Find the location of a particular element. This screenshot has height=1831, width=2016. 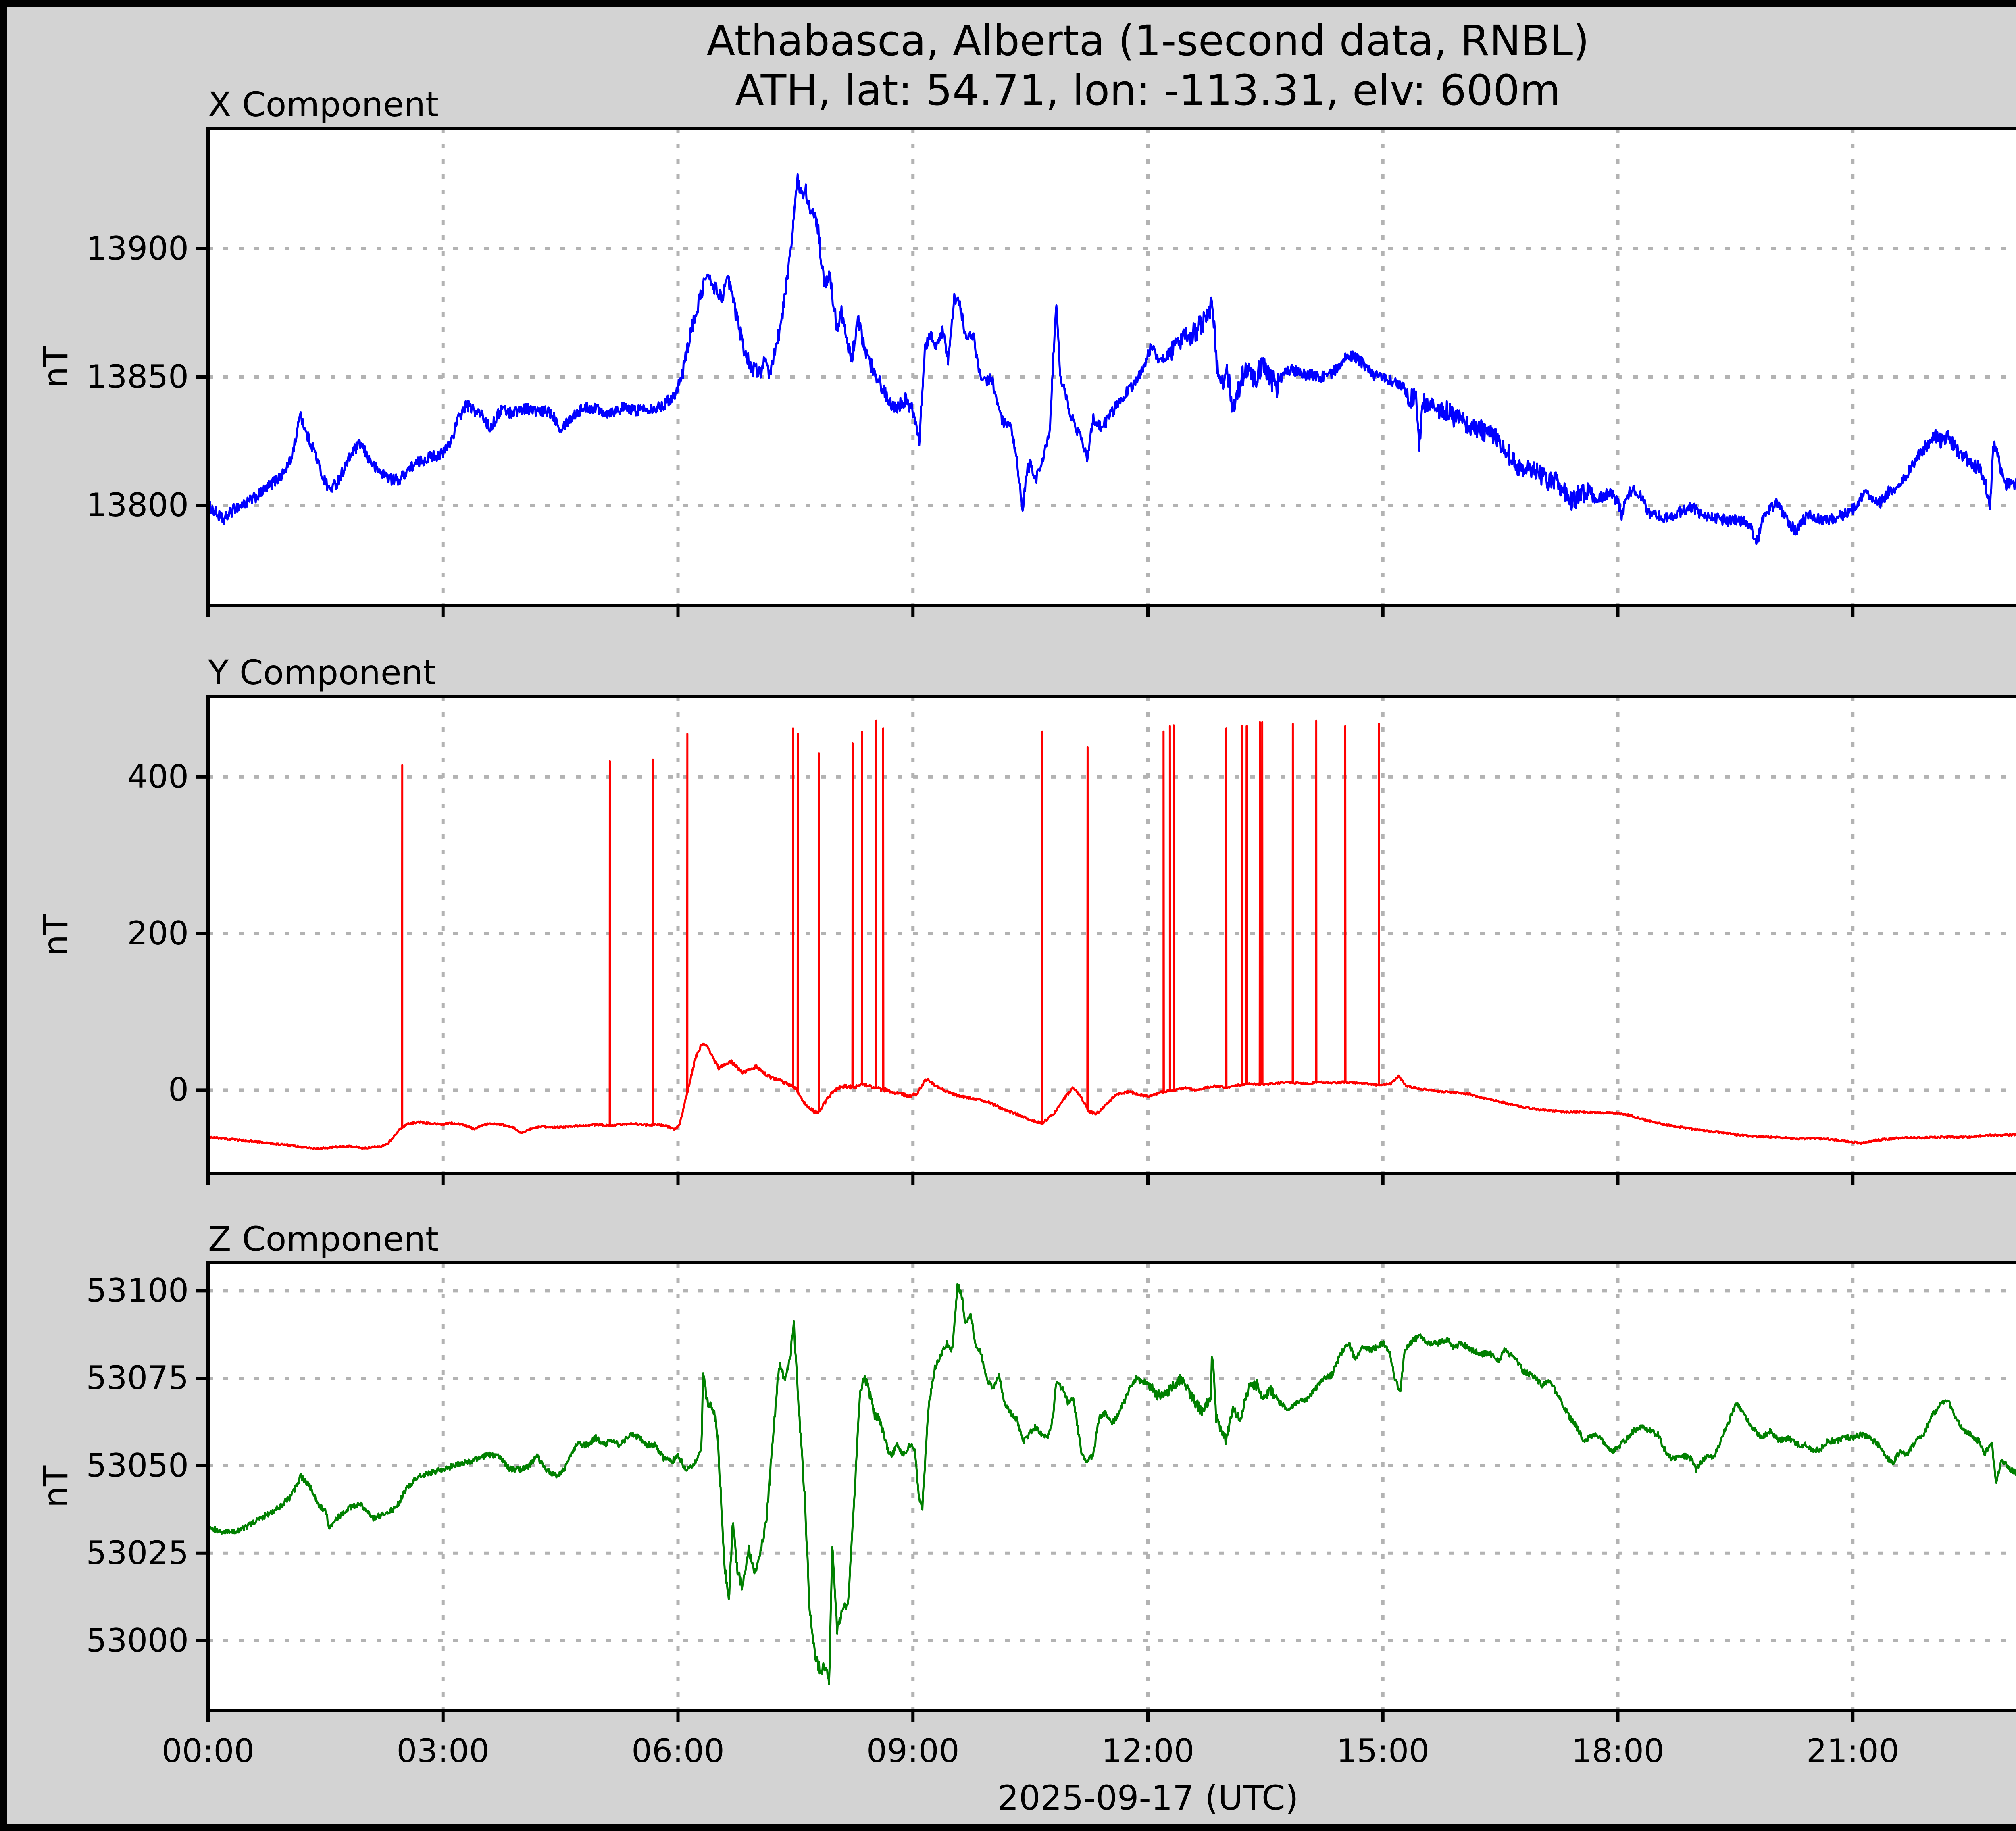

x-tick-labels: 00:00 03:00 06:00 09:00 12:00 15:00 18:00 21:00 is located at coordinates (1089, 1752).